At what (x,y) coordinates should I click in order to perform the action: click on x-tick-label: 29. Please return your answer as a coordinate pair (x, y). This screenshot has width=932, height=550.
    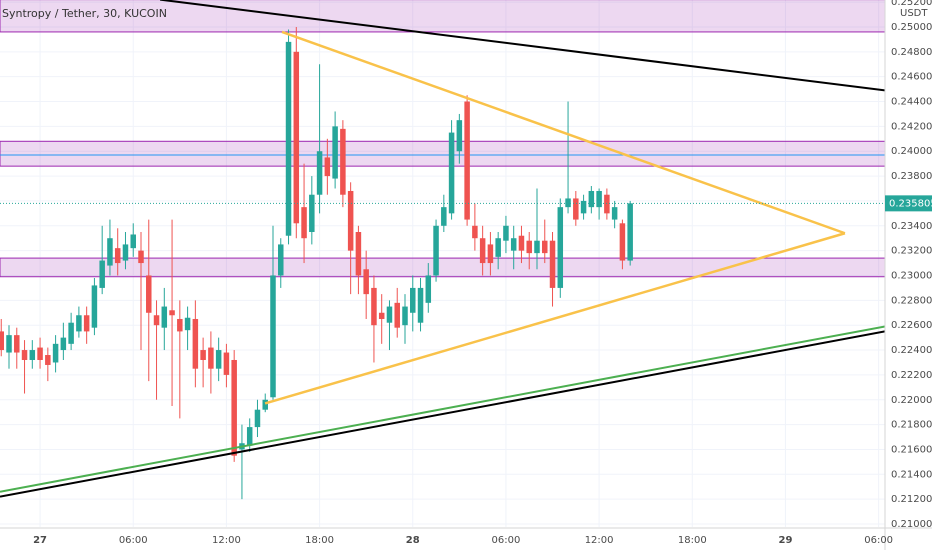
    Looking at the image, I should click on (785, 540).